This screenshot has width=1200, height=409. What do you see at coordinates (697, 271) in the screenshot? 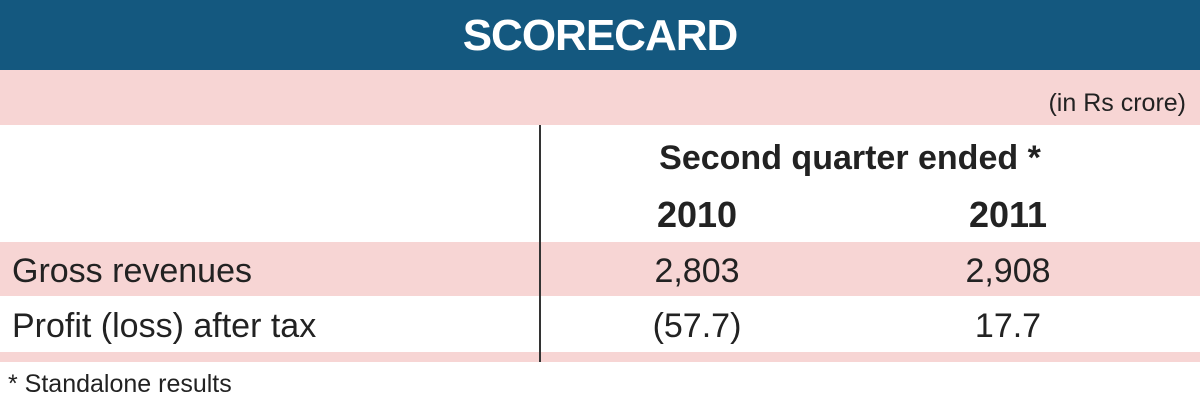
I see `cell: 2,803` at bounding box center [697, 271].